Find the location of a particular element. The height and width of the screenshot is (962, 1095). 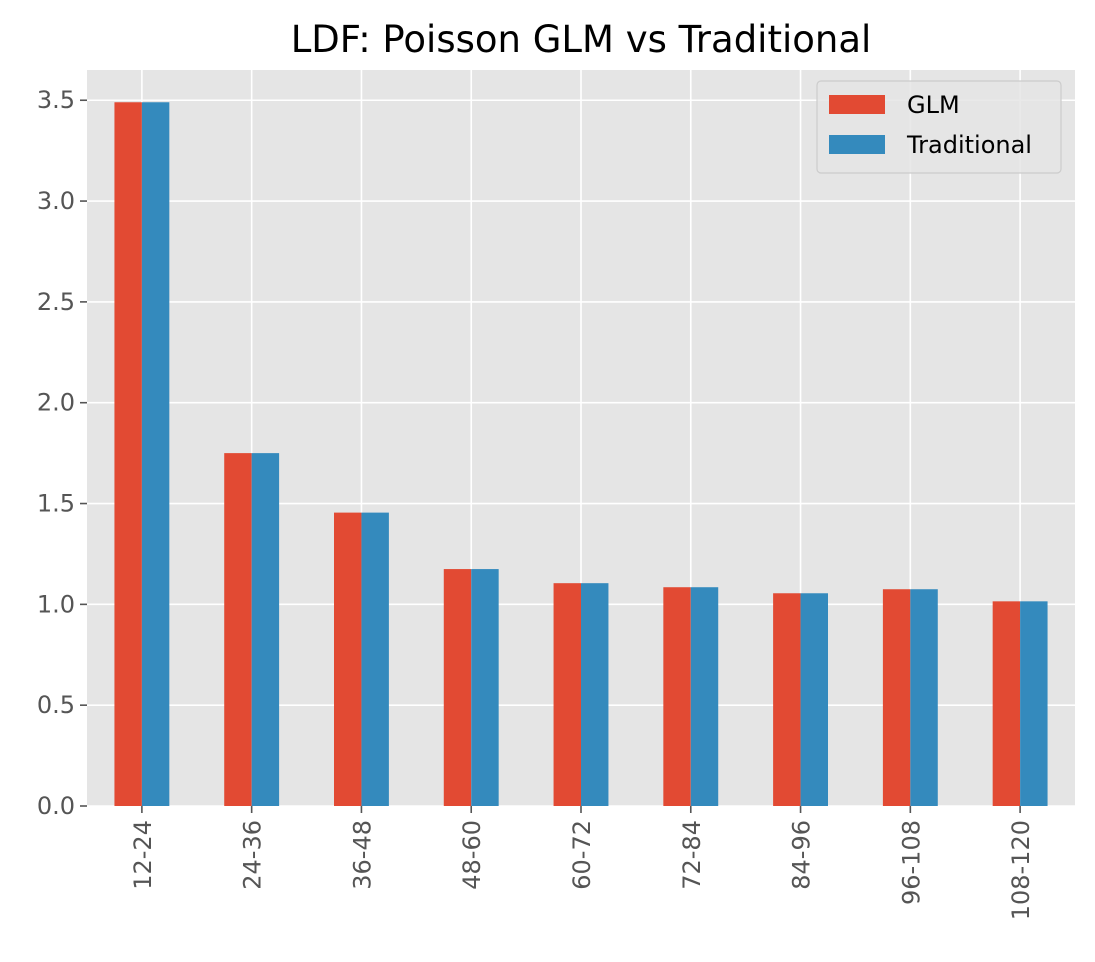

legend-label-traditional: Traditional is located at coordinates (969, 145).